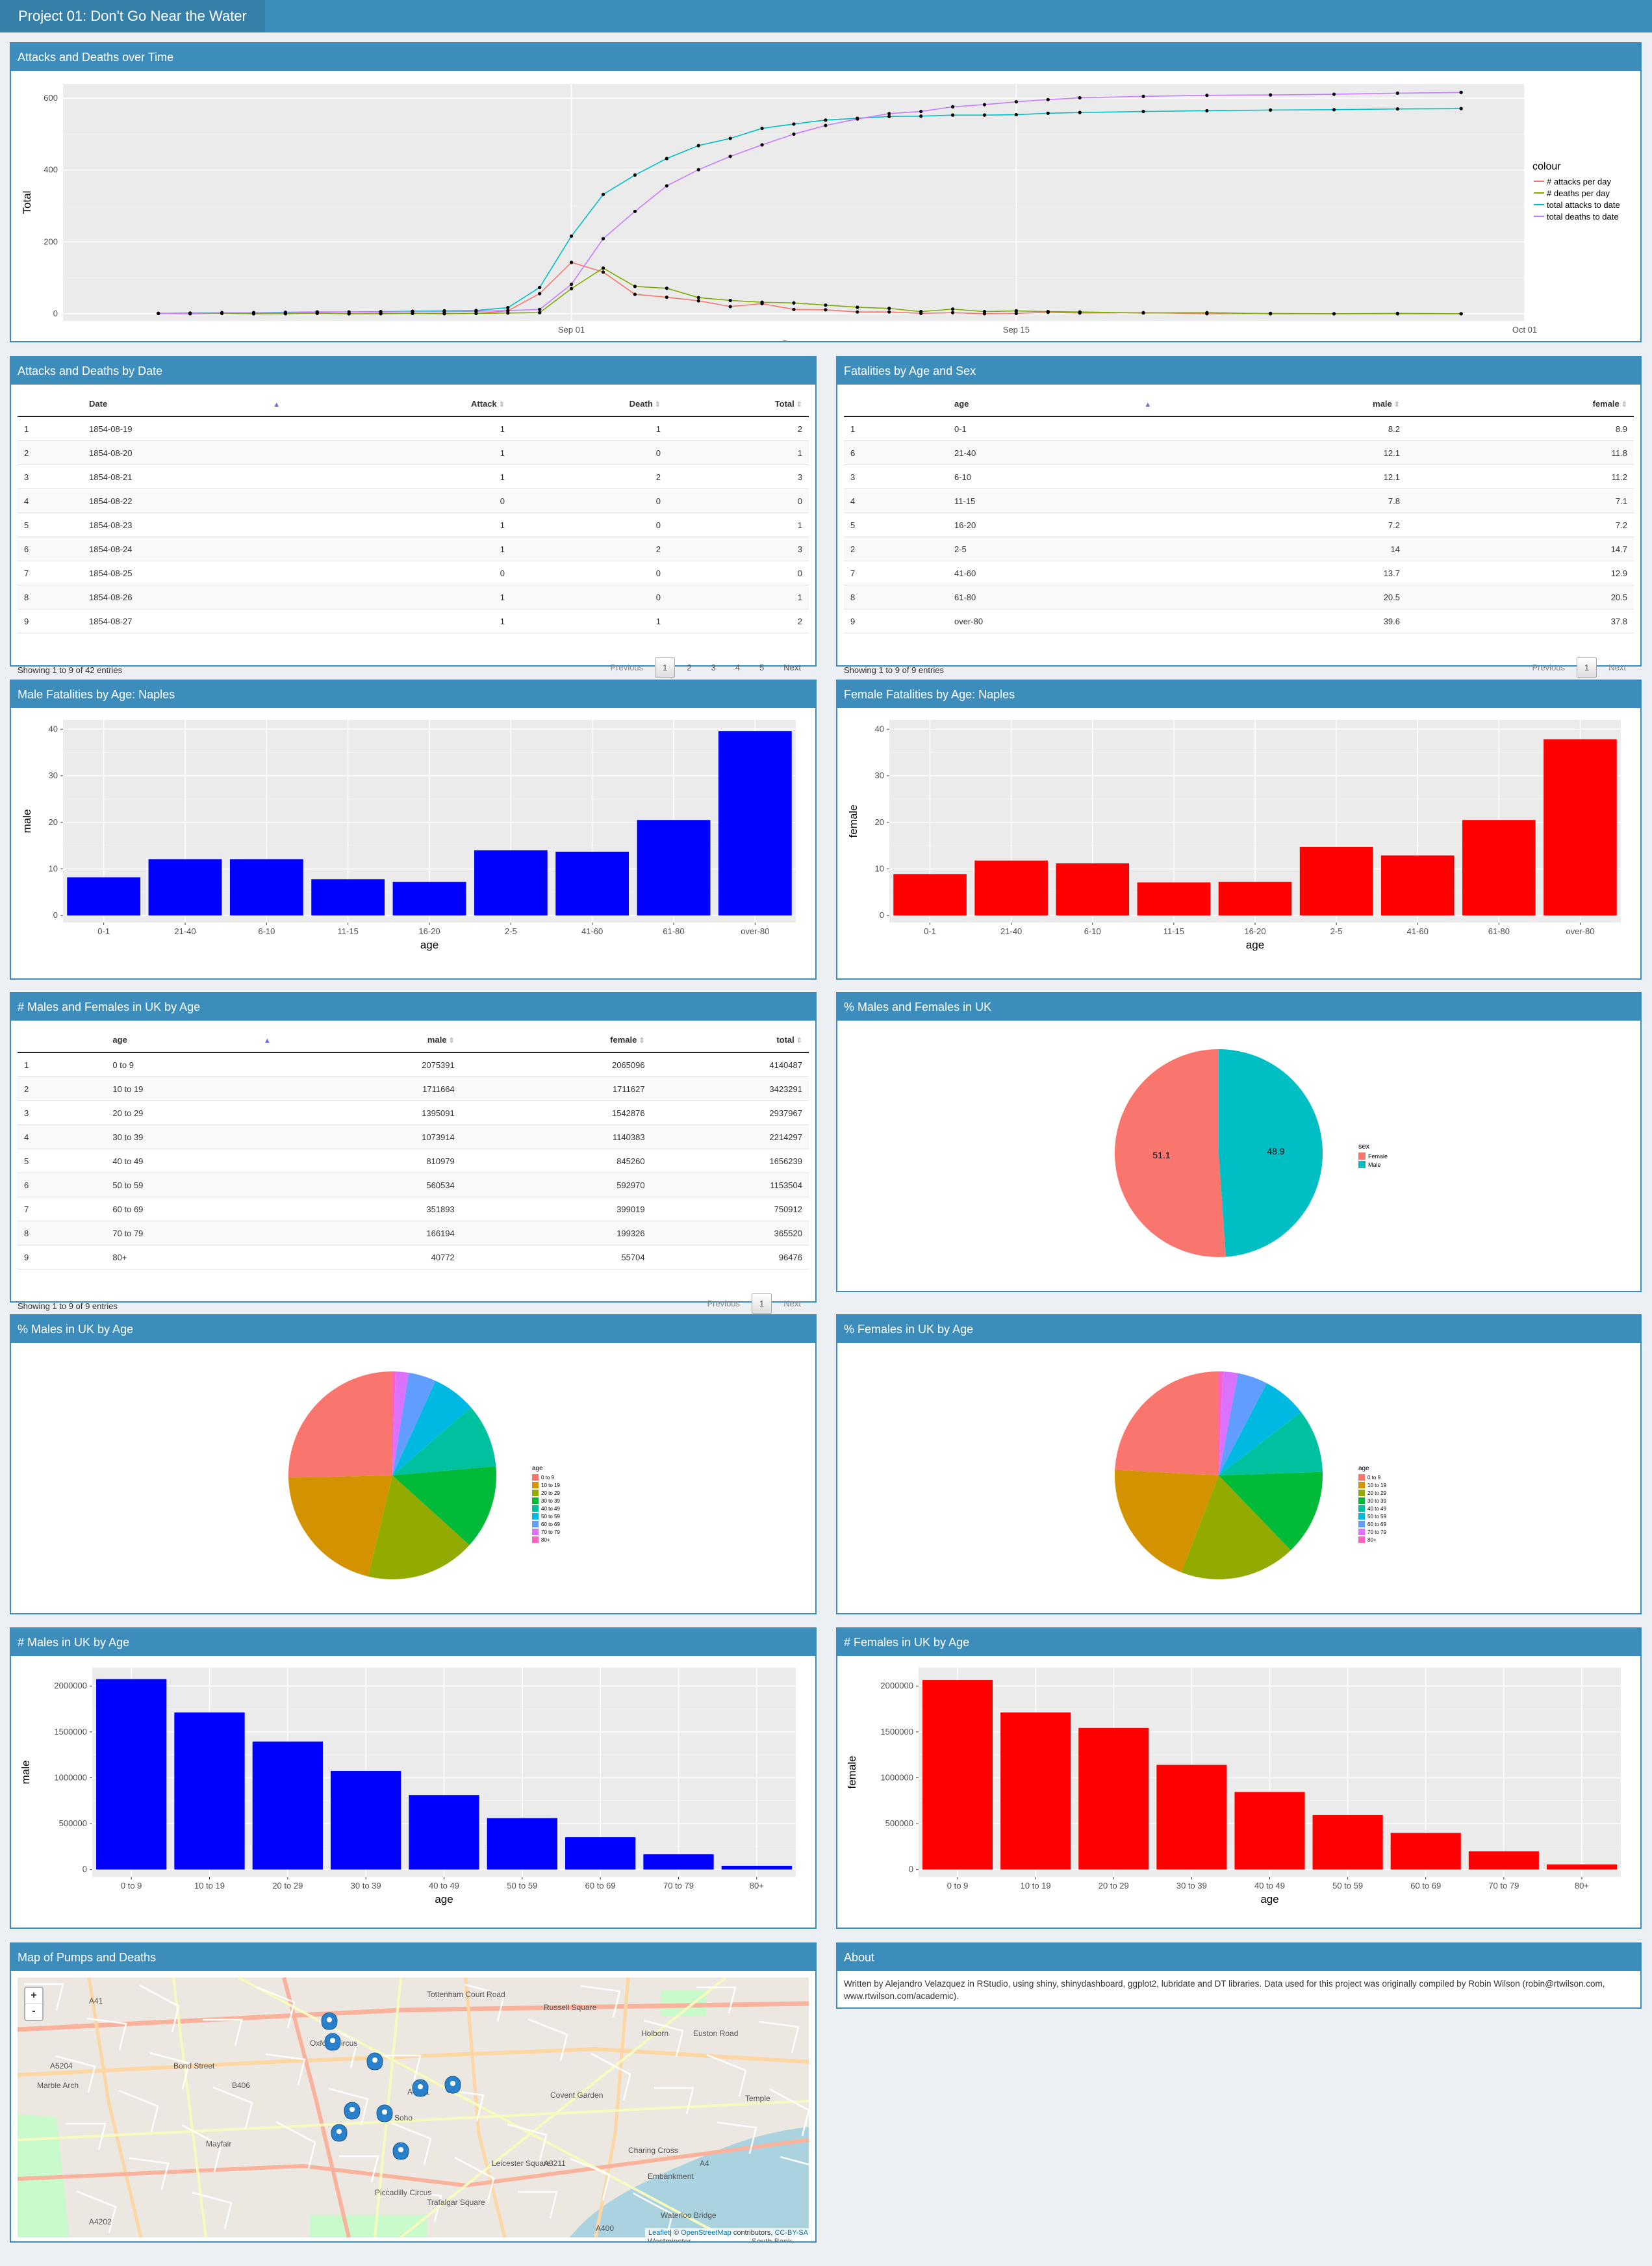 Image resolution: width=1652 pixels, height=2266 pixels. What do you see at coordinates (1426, 1885) in the screenshot?
I see `x-tick-label: 60 to 69` at bounding box center [1426, 1885].